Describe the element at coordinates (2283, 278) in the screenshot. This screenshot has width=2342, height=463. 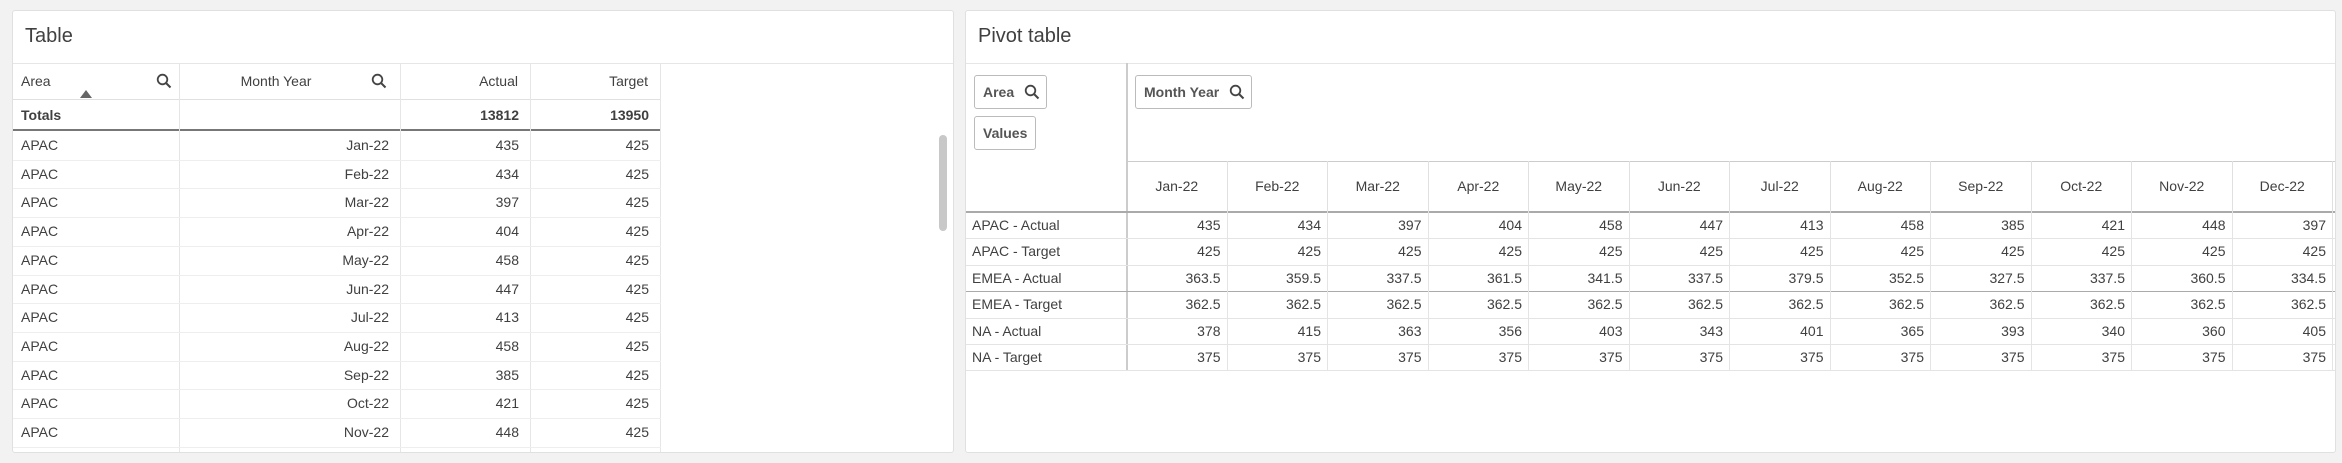
I see `cell: 334.5` at that location.